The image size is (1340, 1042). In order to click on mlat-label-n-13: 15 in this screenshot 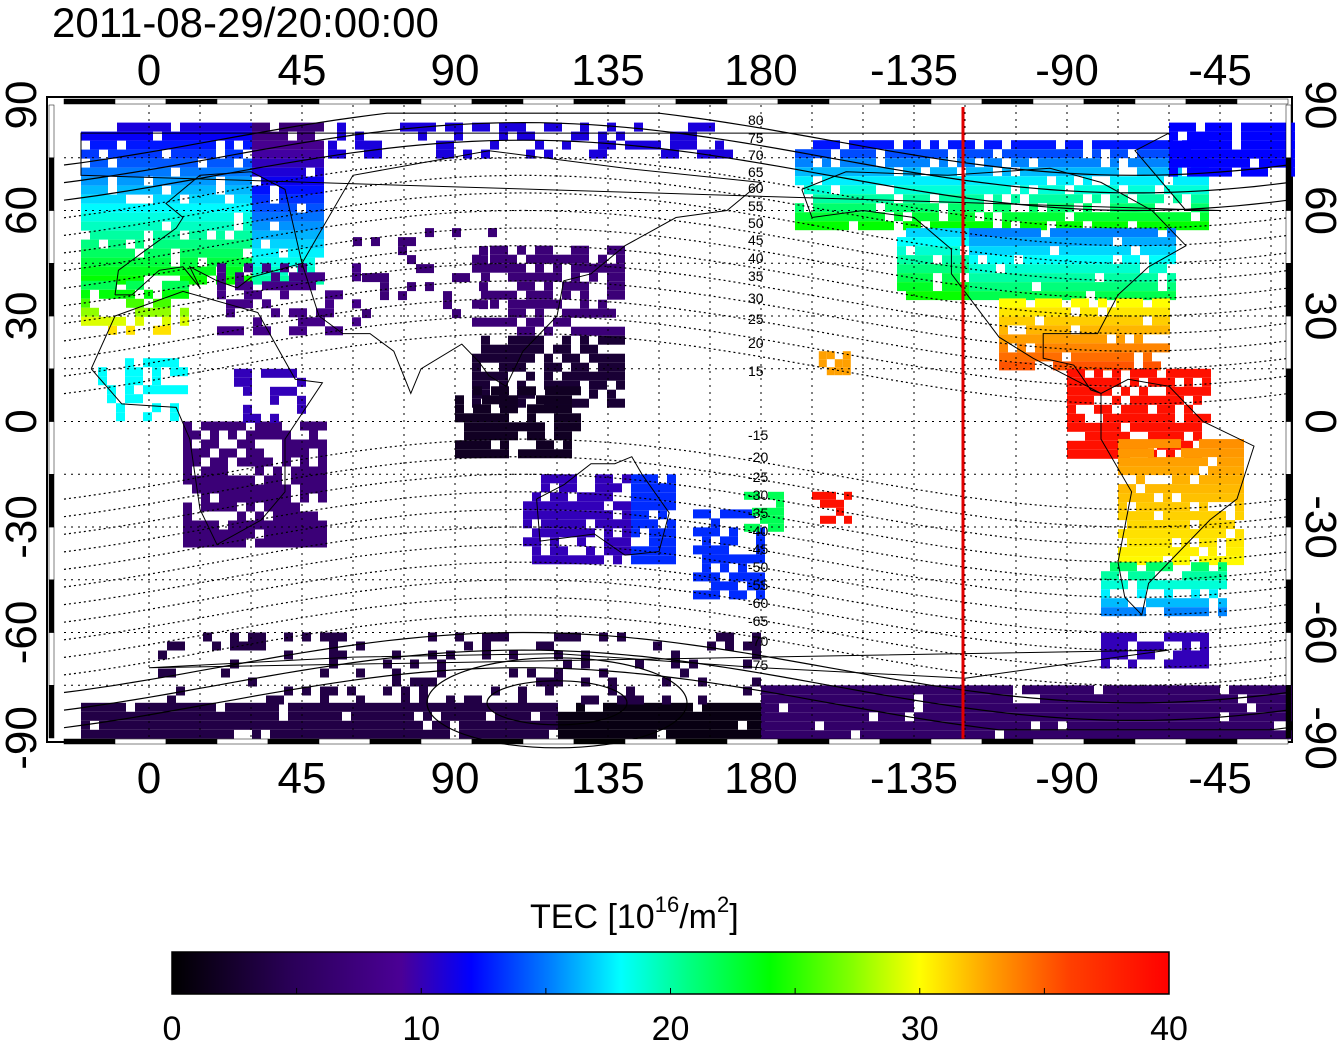, I will do `click(756, 371)`.